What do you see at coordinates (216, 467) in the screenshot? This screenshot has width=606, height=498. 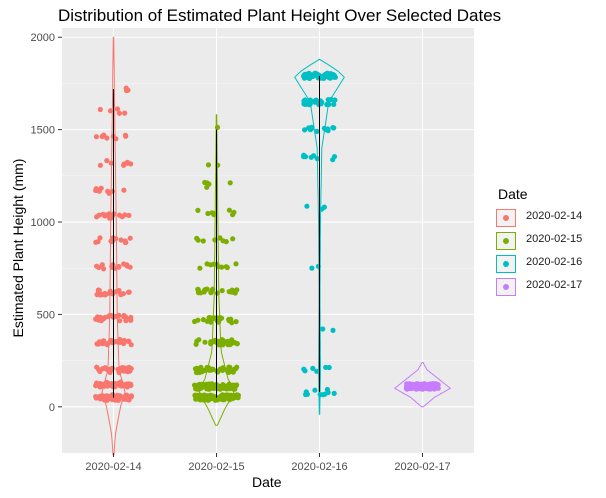 I see `x-tick-label: 2020-02-15` at bounding box center [216, 467].